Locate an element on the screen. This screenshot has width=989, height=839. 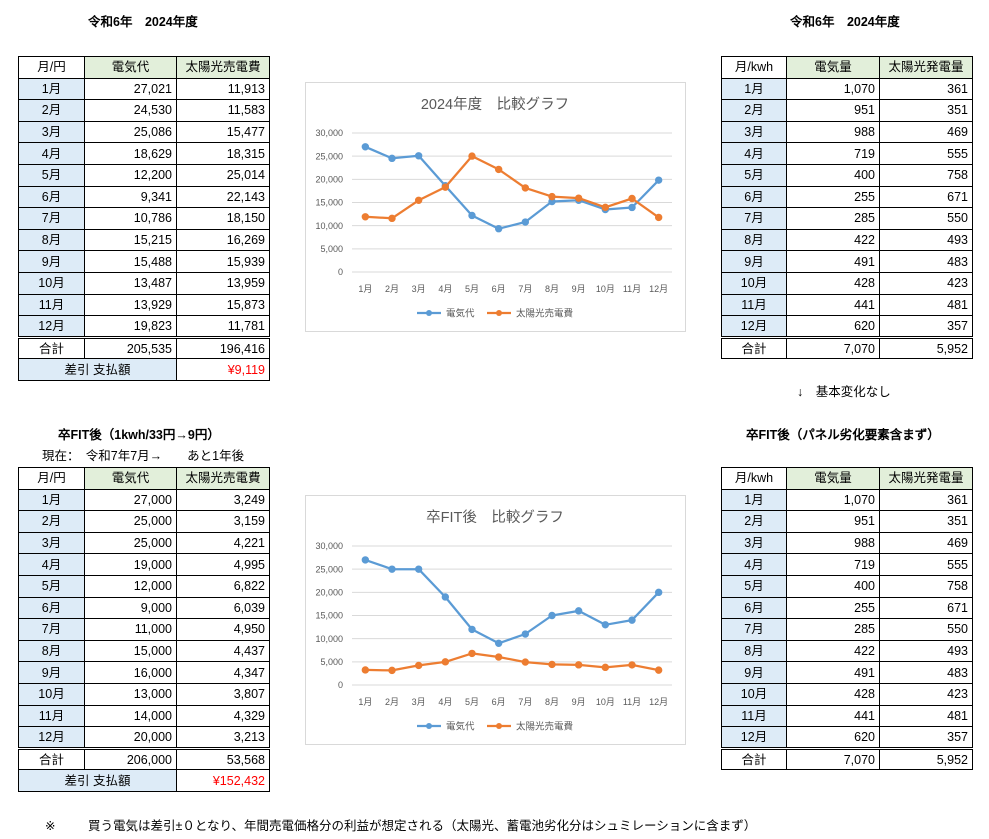
month-cell: 7月 is located at coordinates (754, 629).